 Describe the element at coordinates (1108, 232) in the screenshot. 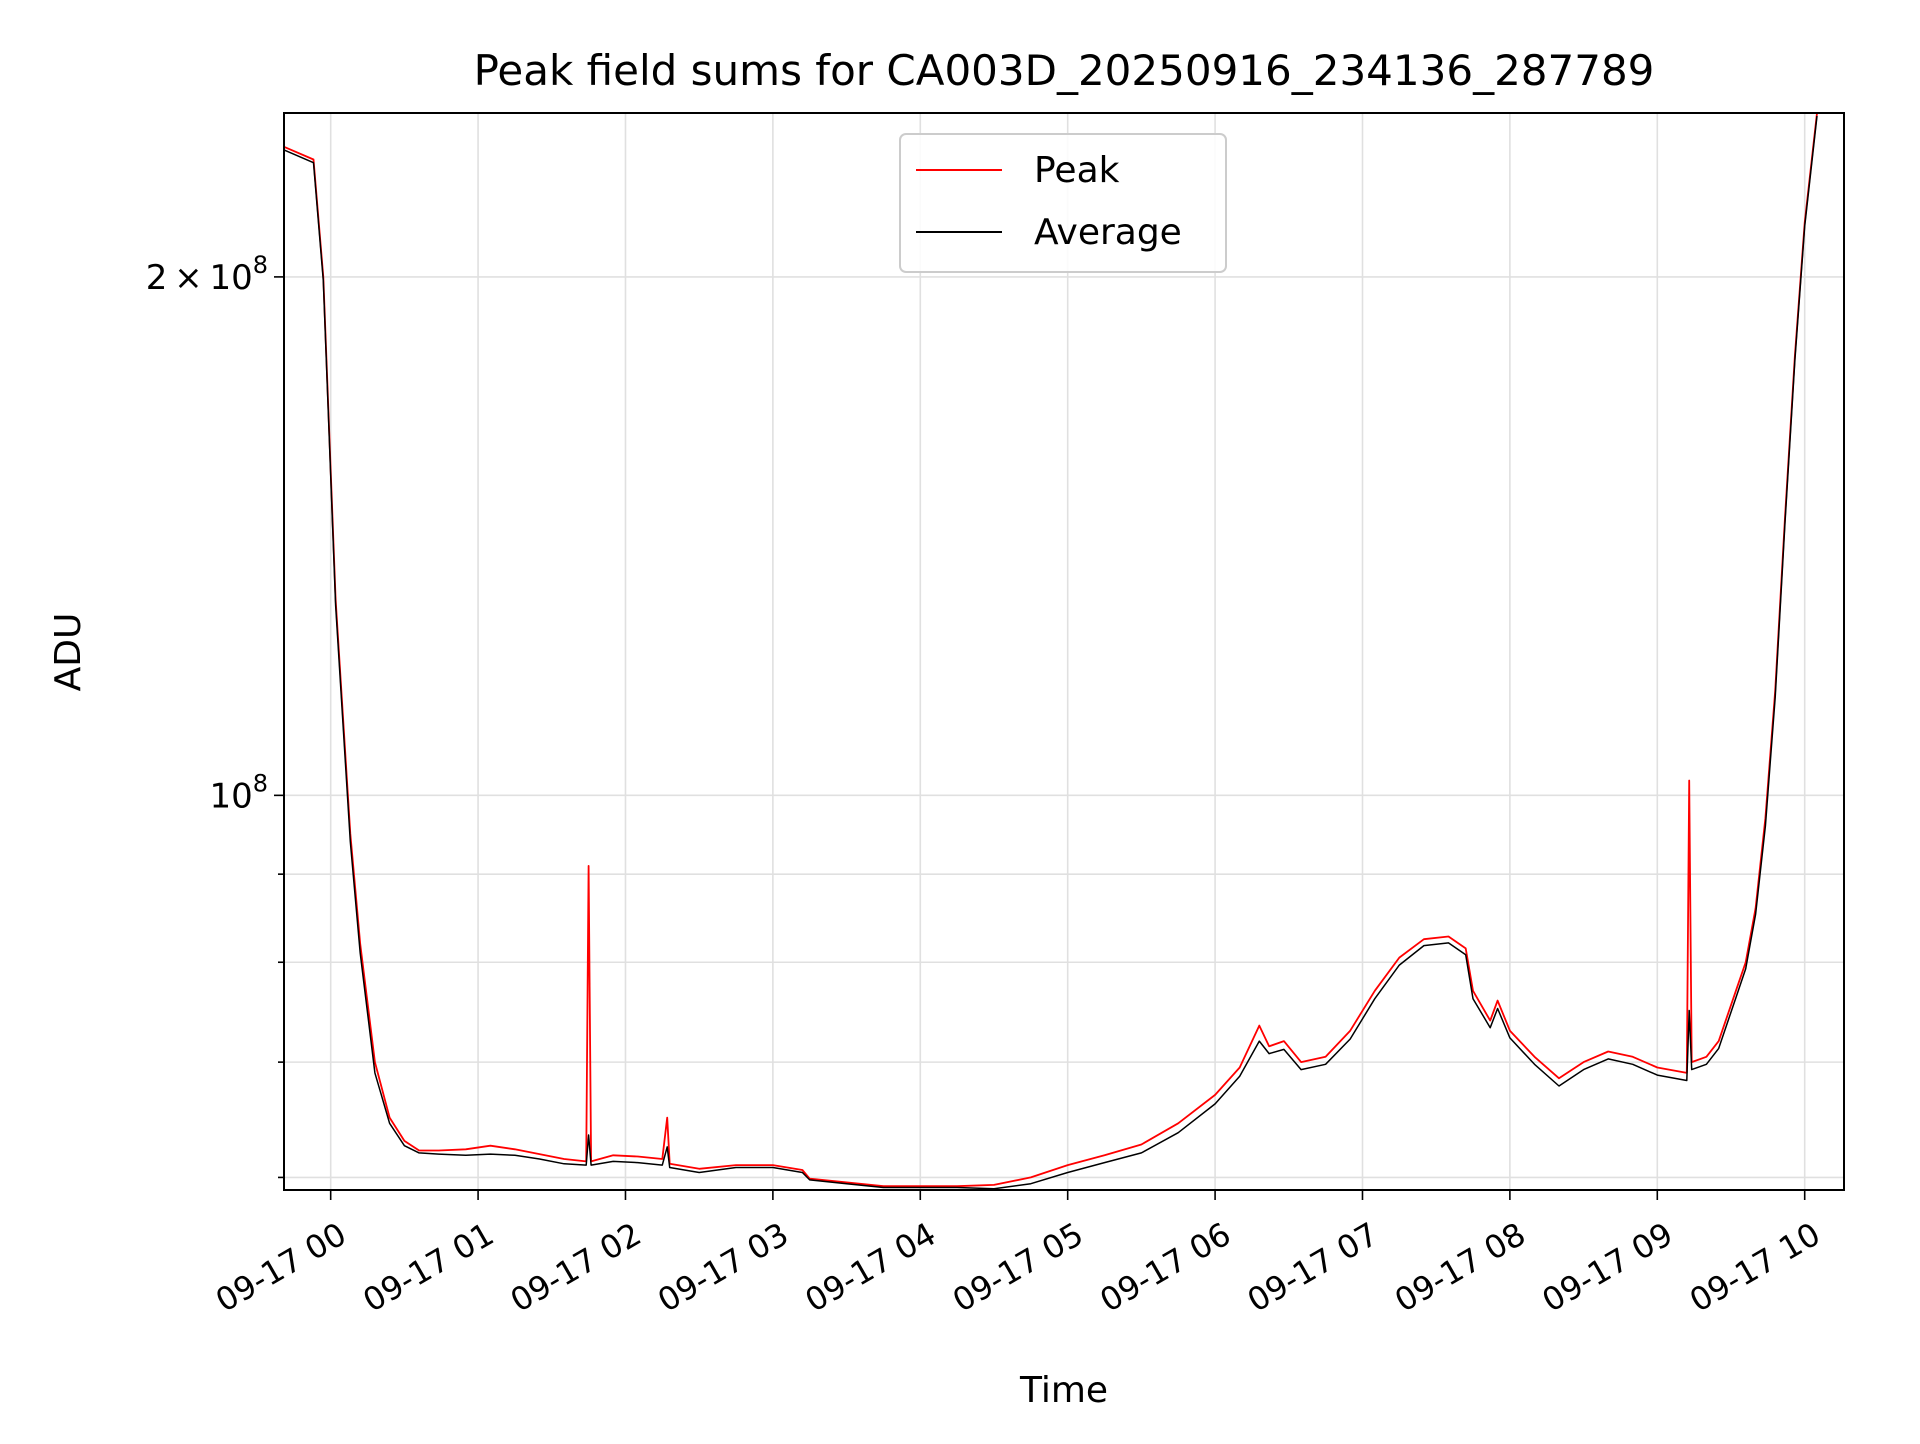

I see `legend-label-average: Average` at that location.